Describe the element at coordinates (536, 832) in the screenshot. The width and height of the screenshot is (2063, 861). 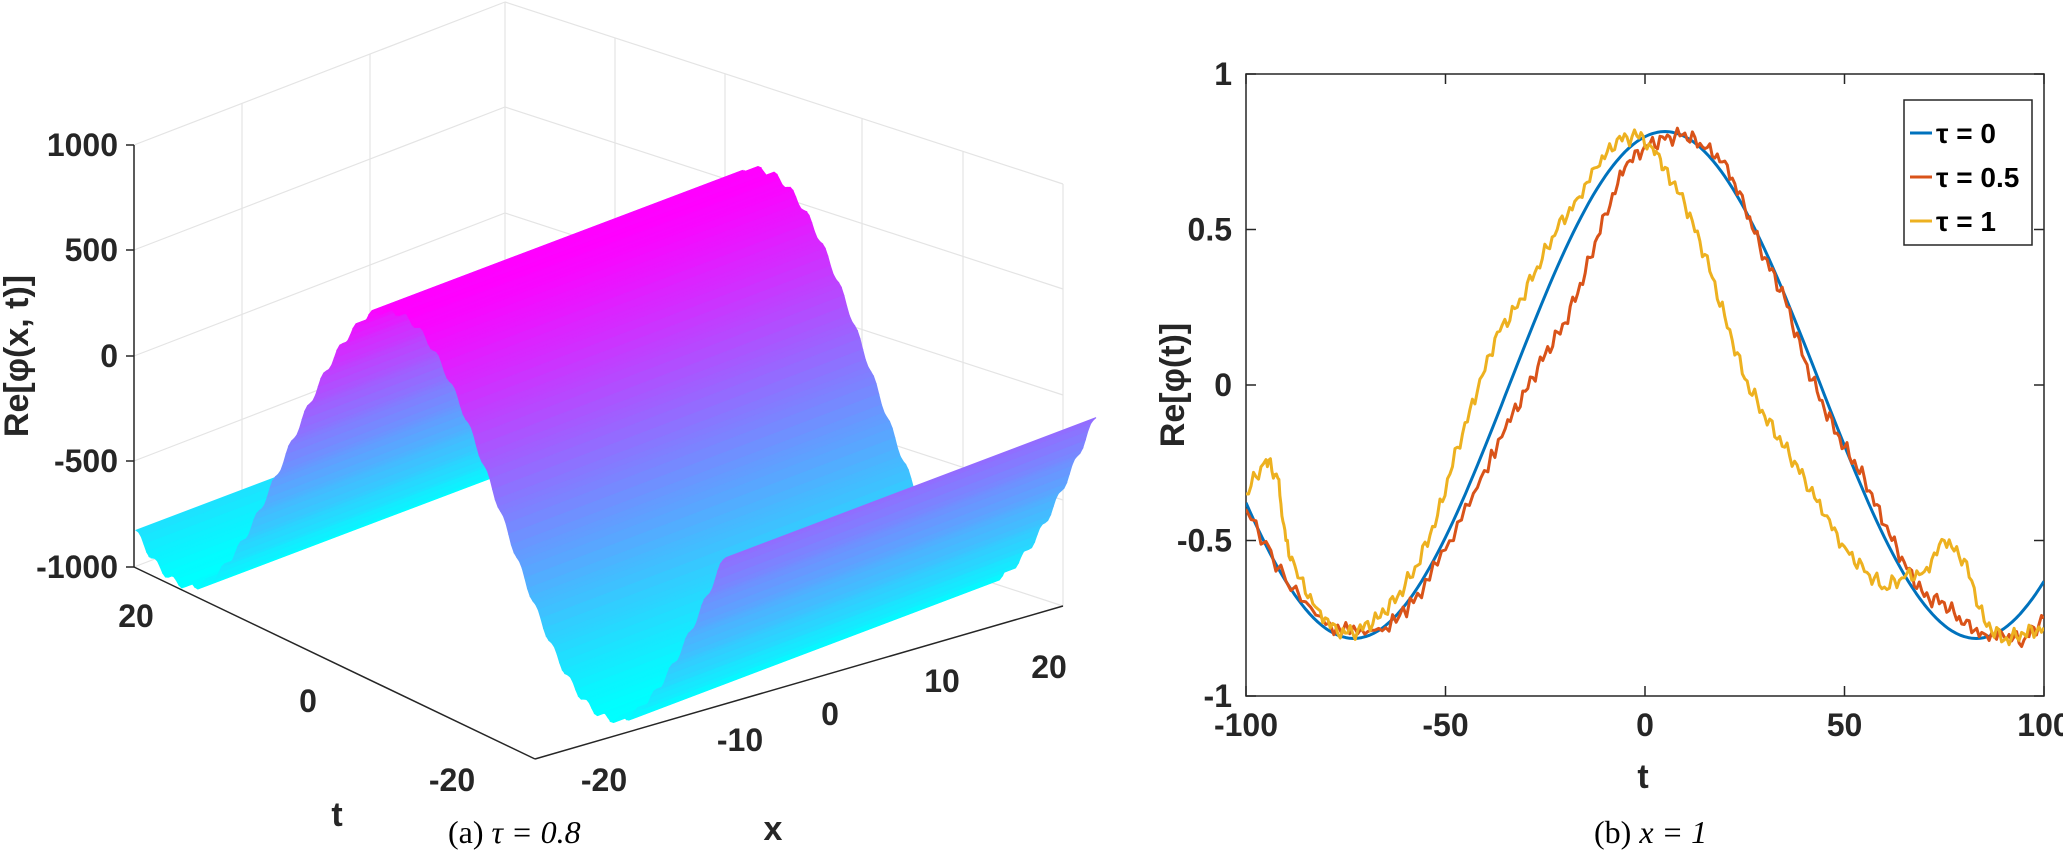
I see `chart-a-caption-math: τ = 0.8` at that location.